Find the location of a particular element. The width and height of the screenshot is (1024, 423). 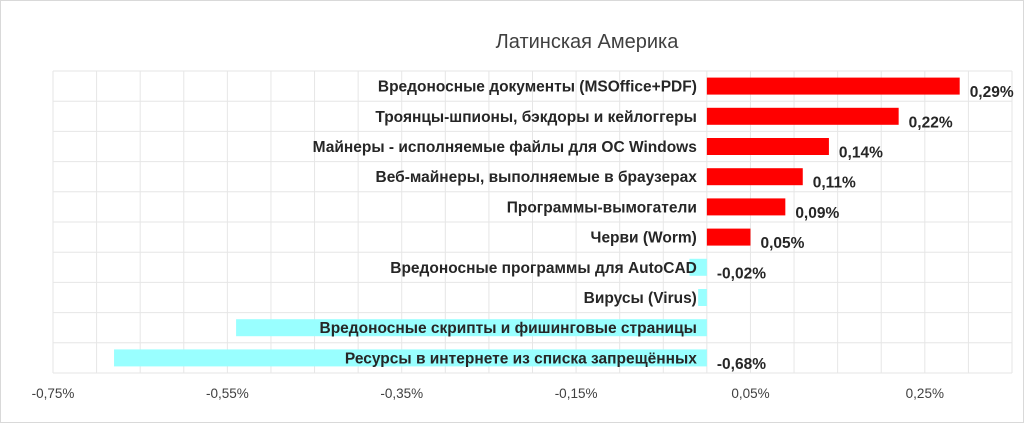

category-label-2: Троянцы-шпионы, бэкдоры и кейлоггеры is located at coordinates (536, 117).